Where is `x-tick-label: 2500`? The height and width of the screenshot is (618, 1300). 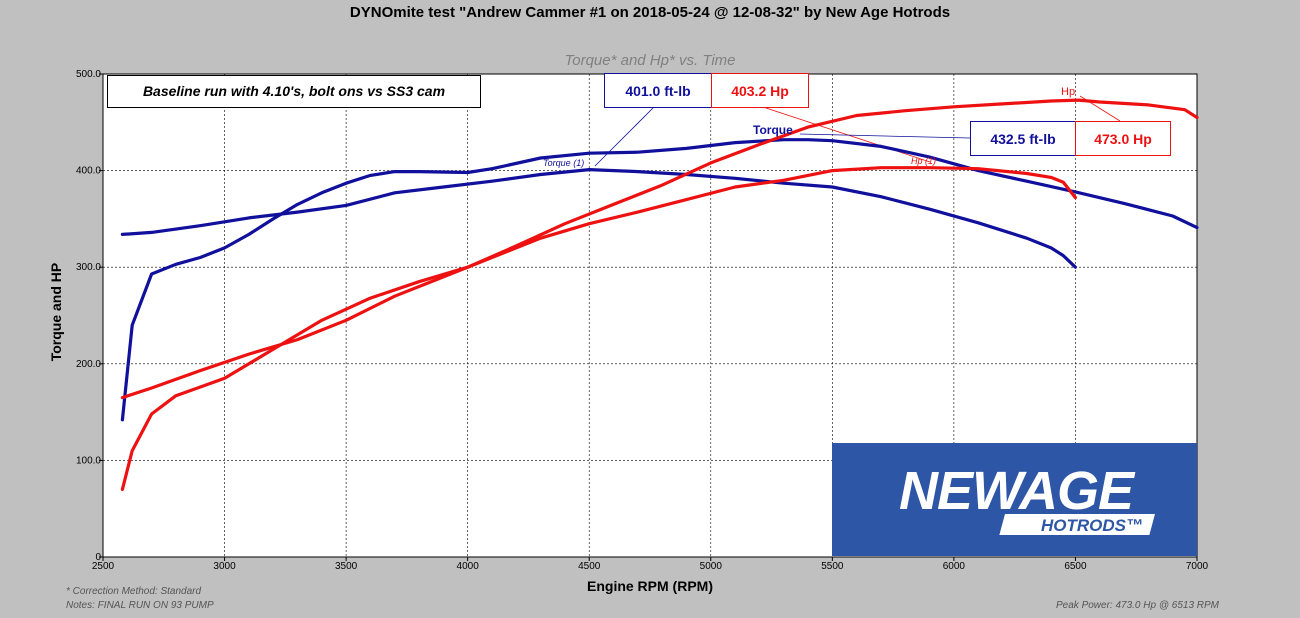
x-tick-label: 2500 is located at coordinates (103, 566).